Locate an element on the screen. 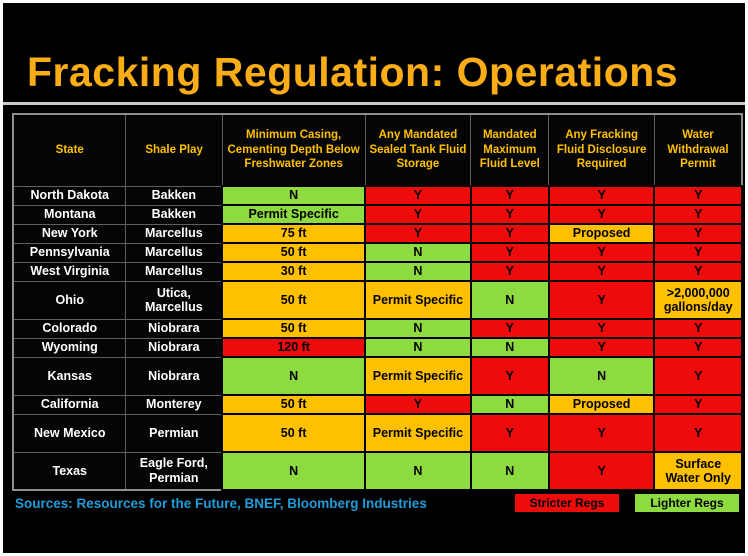 This screenshot has height=556, width=748. state-cell: Kansas is located at coordinates (69, 376).